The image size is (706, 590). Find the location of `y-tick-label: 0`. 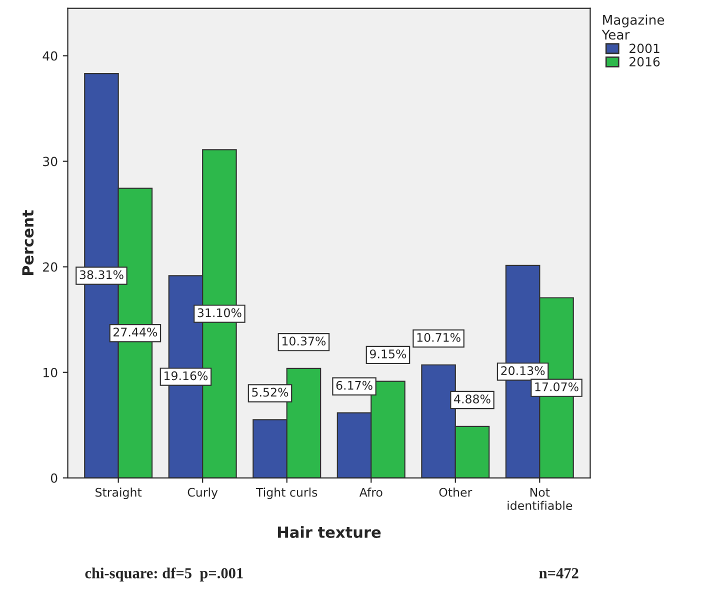

y-tick-label: 0 is located at coordinates (54, 478).